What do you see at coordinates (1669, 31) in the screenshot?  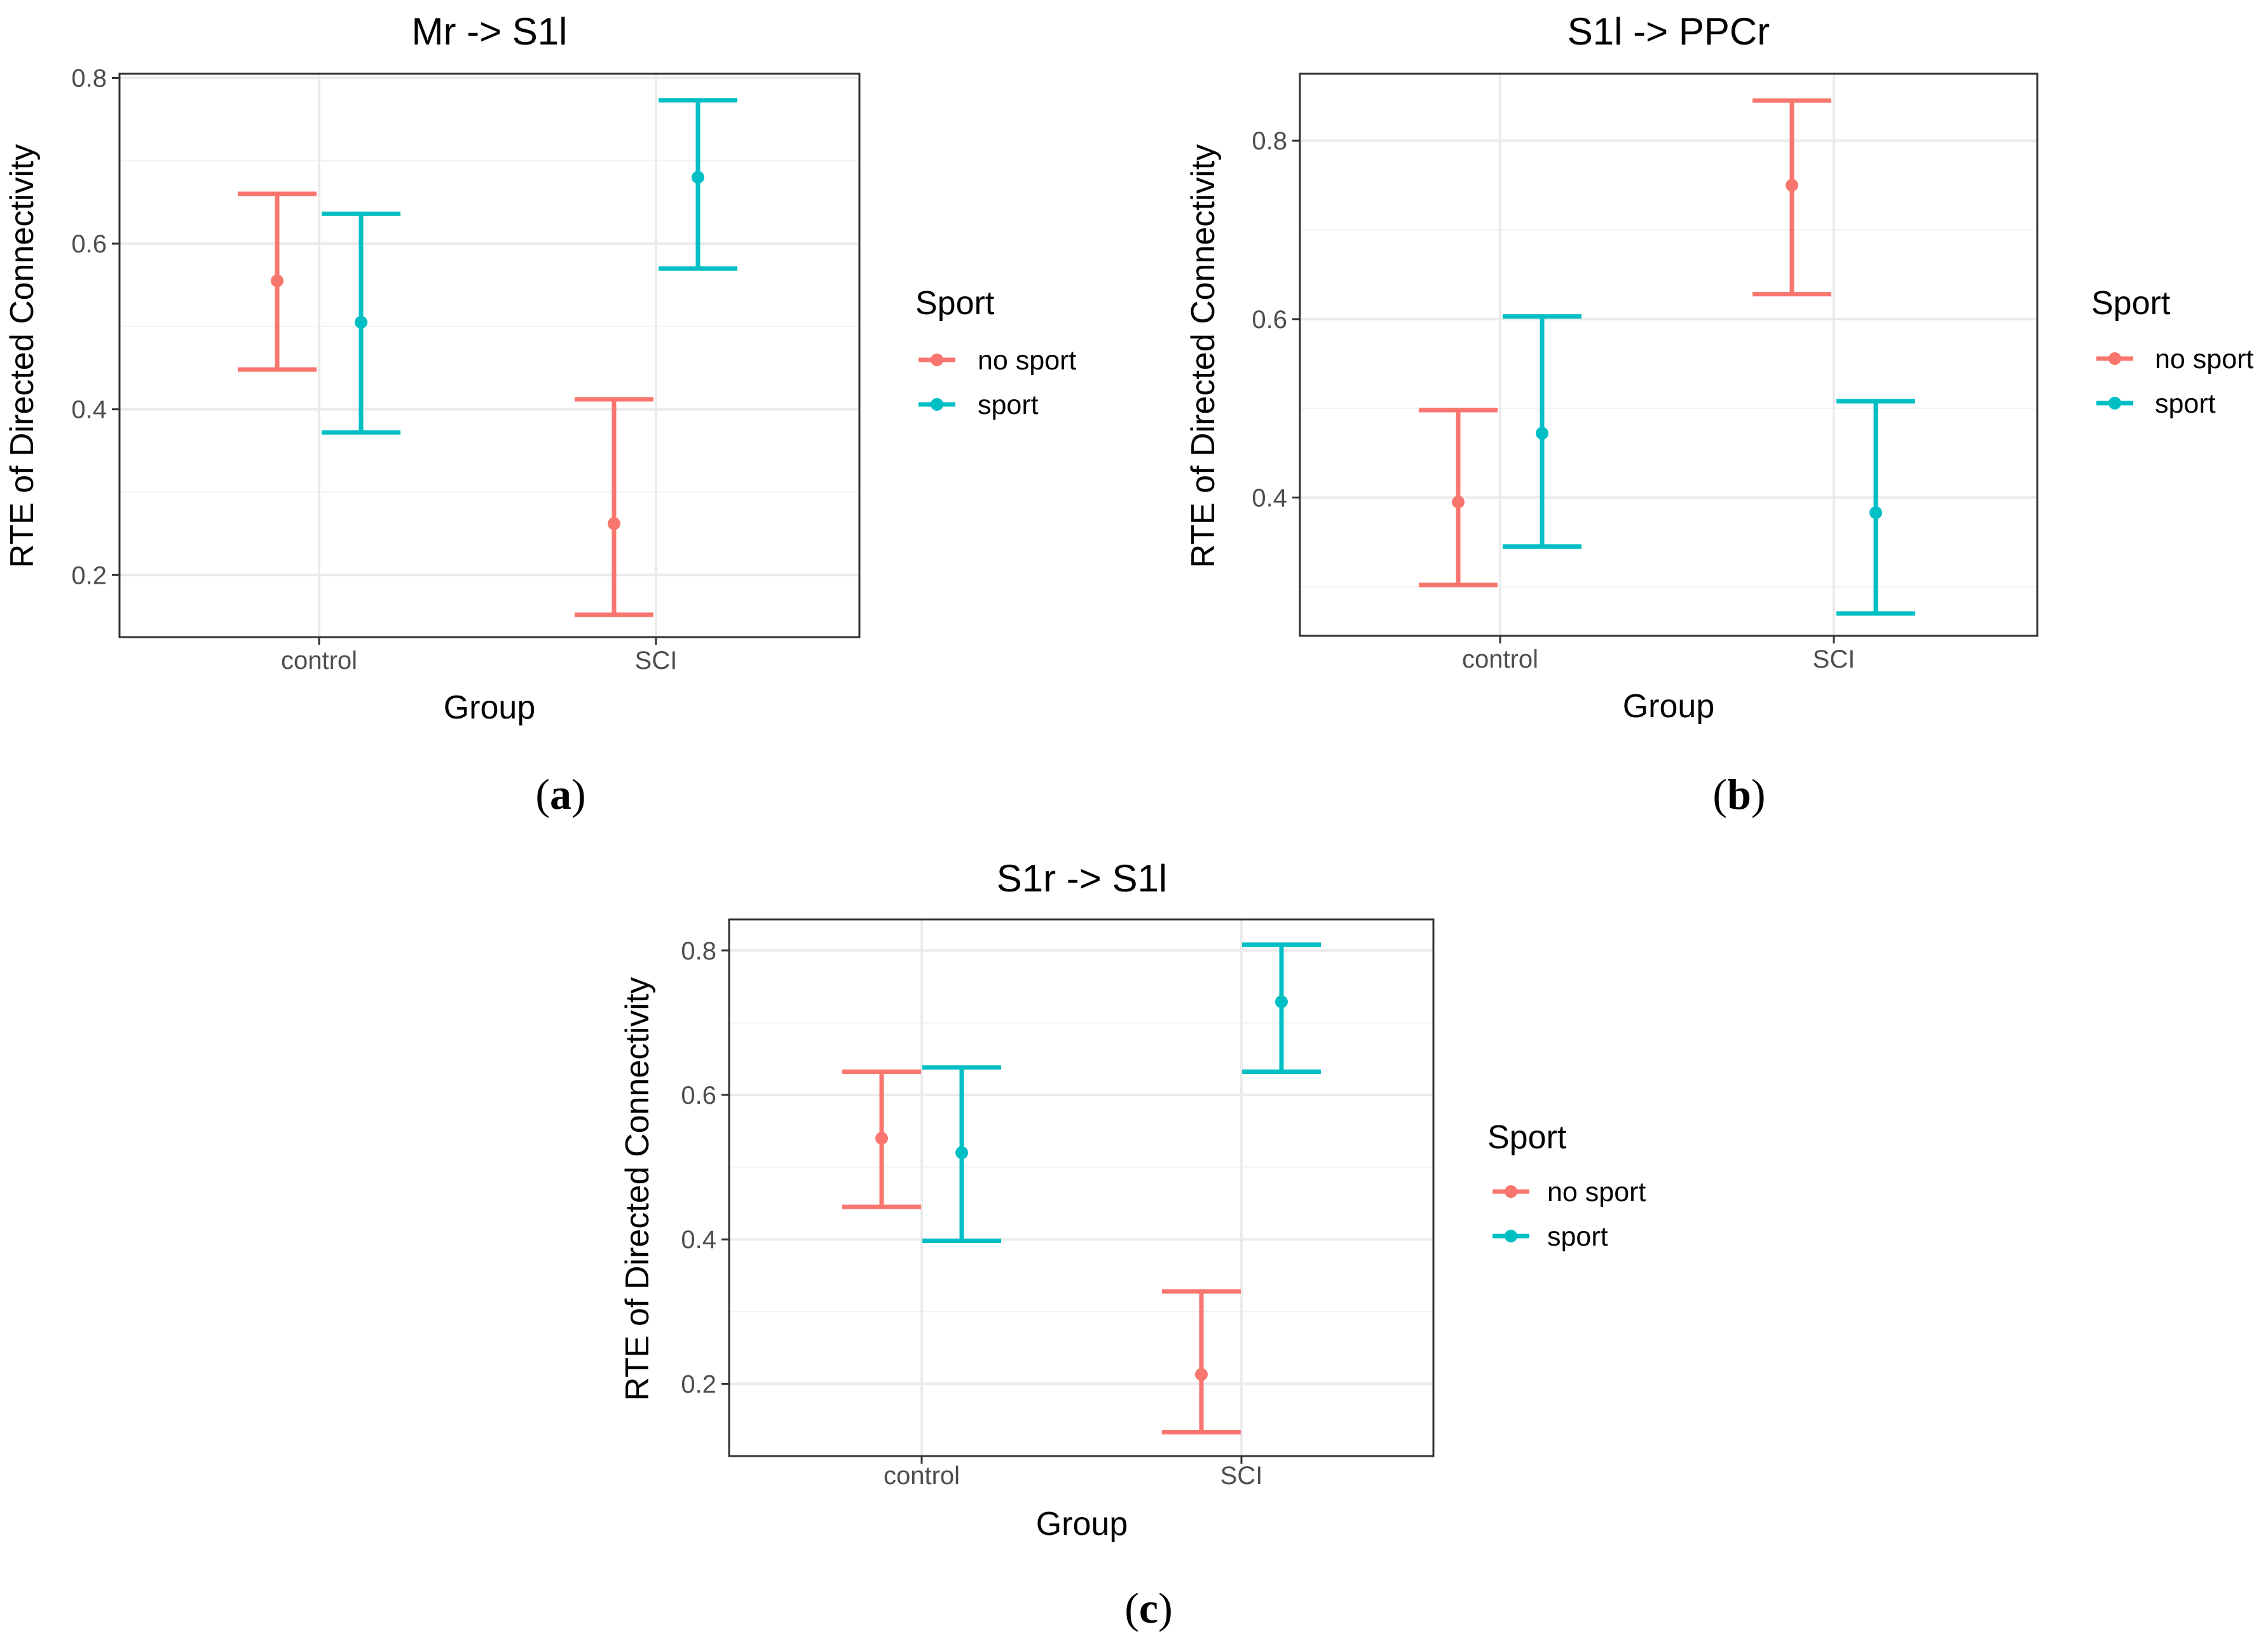 I see `chart-title: S1l -> PPCr` at bounding box center [1669, 31].